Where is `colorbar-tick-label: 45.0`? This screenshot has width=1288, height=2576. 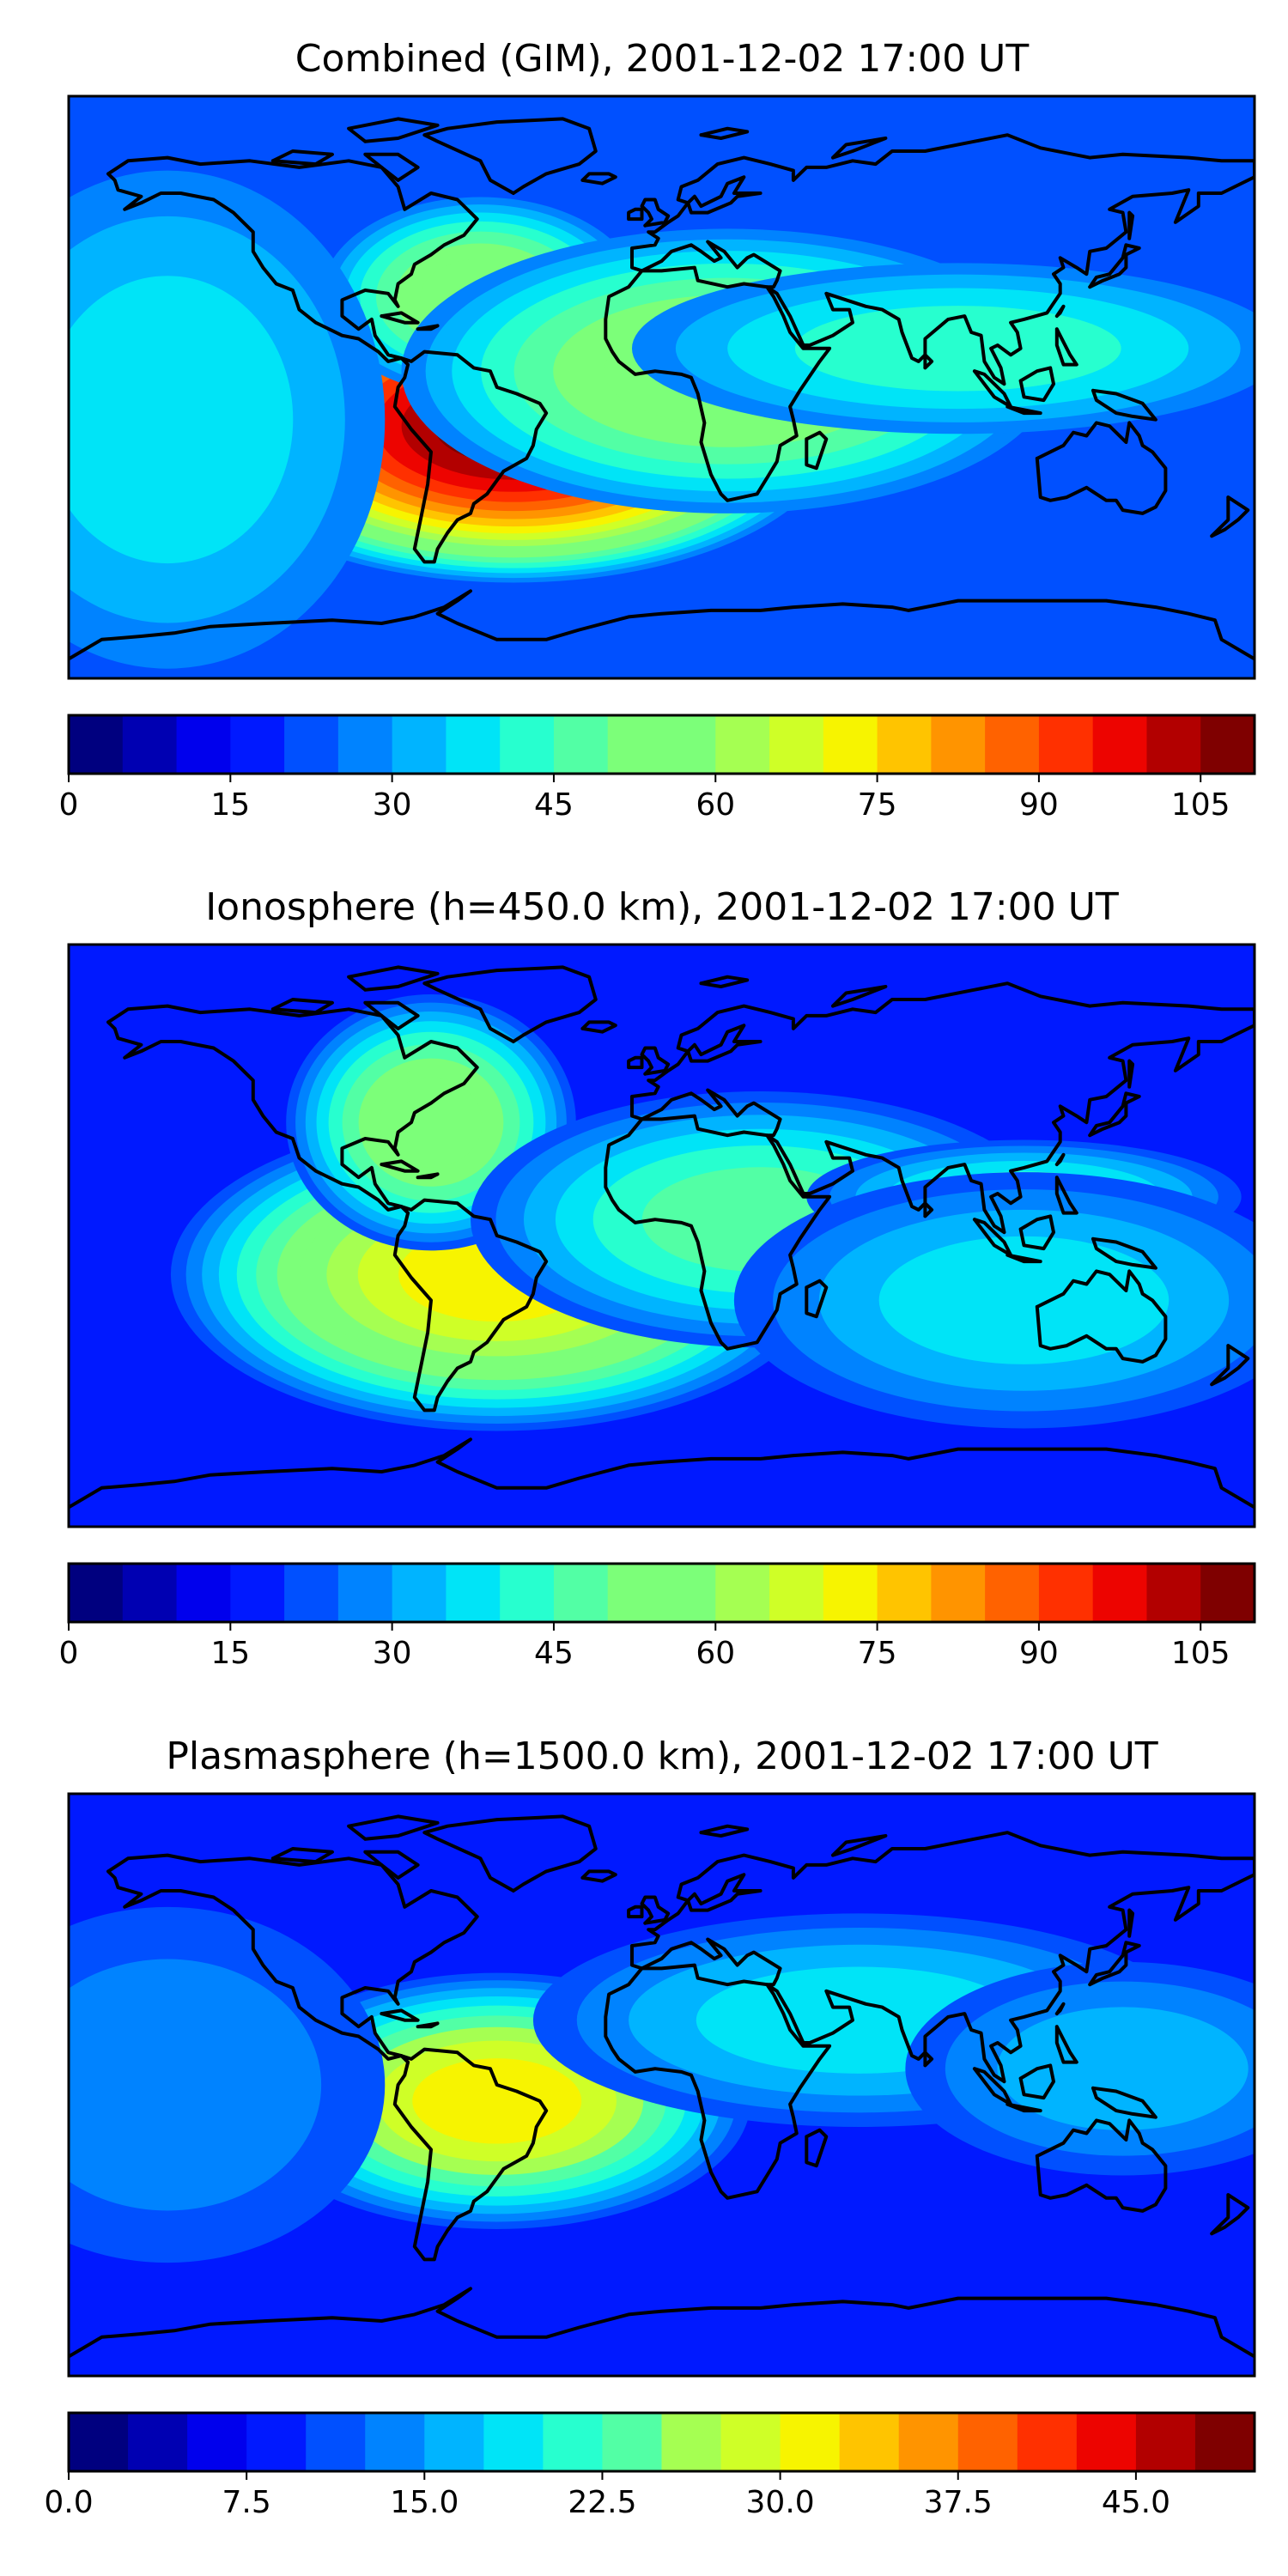
colorbar-tick-label: 45.0 is located at coordinates (1136, 2502).